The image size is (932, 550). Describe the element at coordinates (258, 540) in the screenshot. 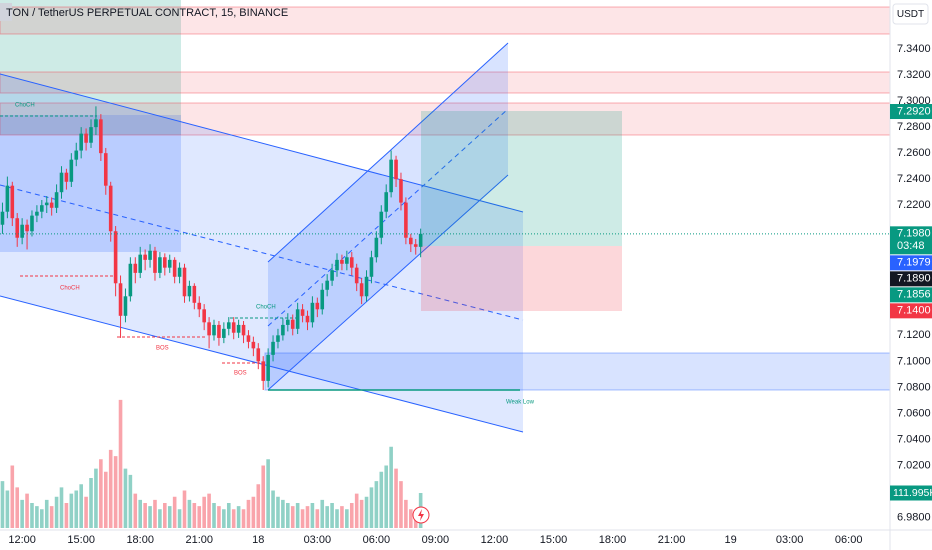

I see `x-tick-label: 18` at that location.